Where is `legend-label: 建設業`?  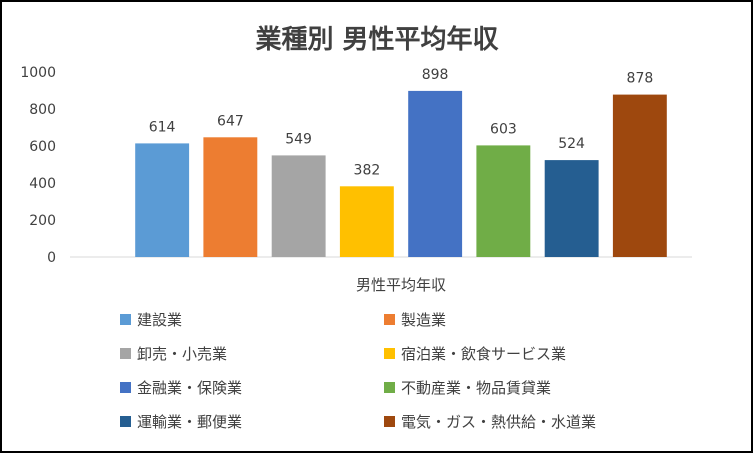 legend-label: 建設業 is located at coordinates (159, 320).